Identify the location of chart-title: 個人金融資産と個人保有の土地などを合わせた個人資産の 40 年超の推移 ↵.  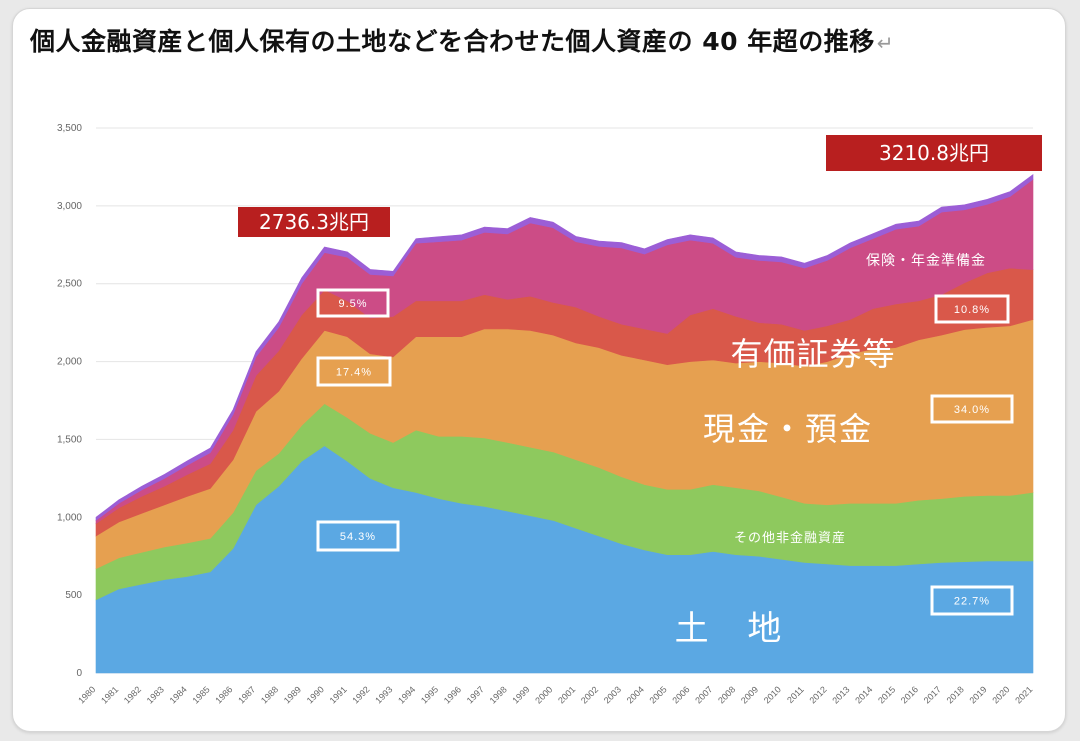
(462, 40).